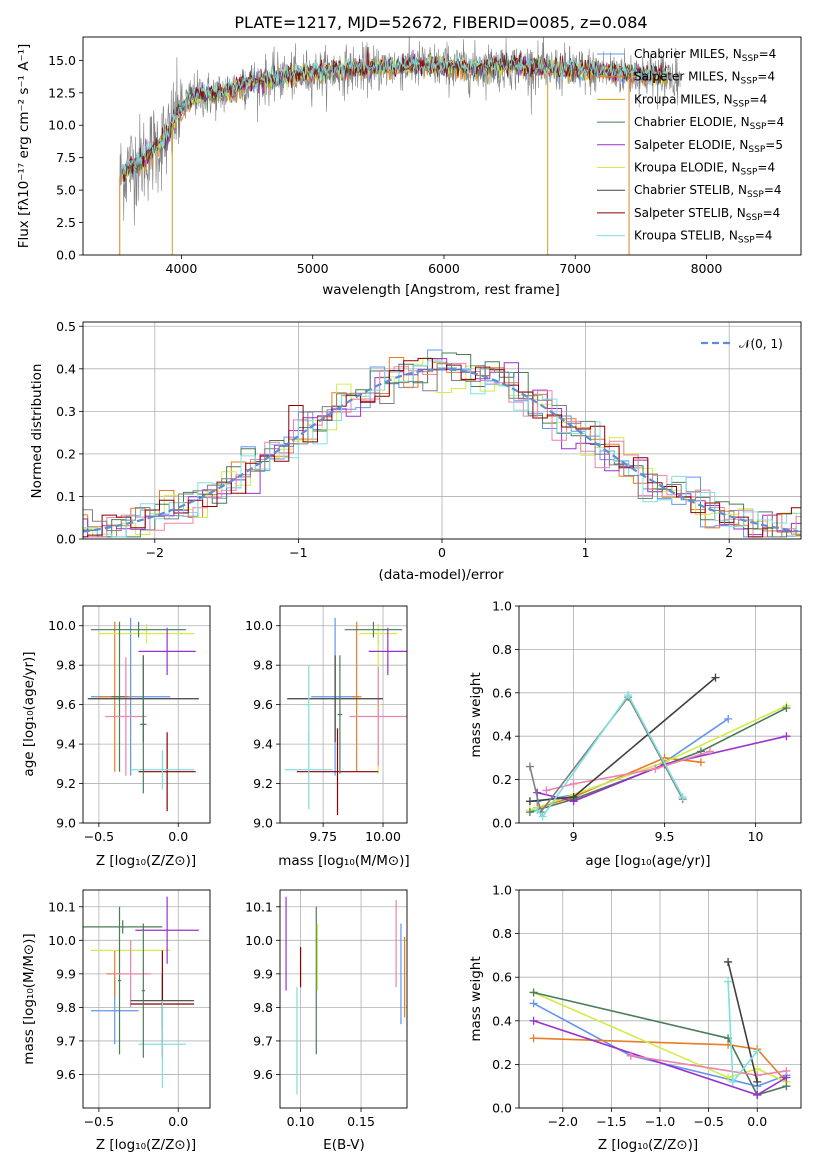 This screenshot has width=819, height=1170. What do you see at coordinates (146, 1145) in the screenshot?
I see `mass-vs-z-x-label: Z [log₁₀(Z/Z⊙)]` at bounding box center [146, 1145].